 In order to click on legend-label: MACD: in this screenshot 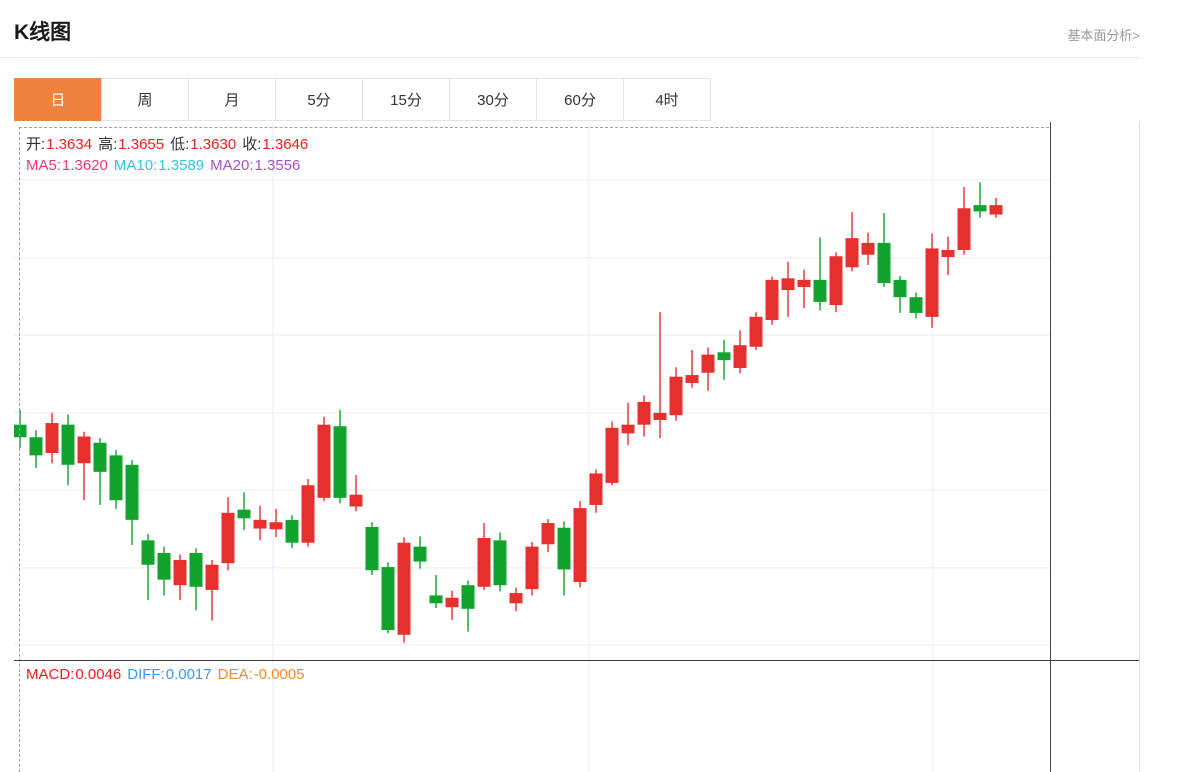, I will do `click(50, 674)`.